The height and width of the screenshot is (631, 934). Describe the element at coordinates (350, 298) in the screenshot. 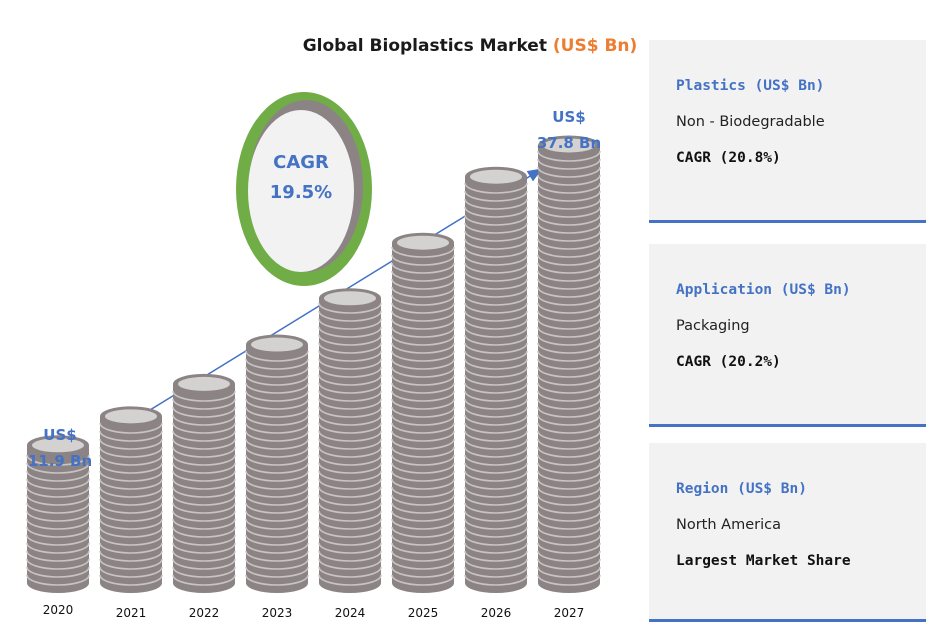

I see `bar-top-face` at that location.